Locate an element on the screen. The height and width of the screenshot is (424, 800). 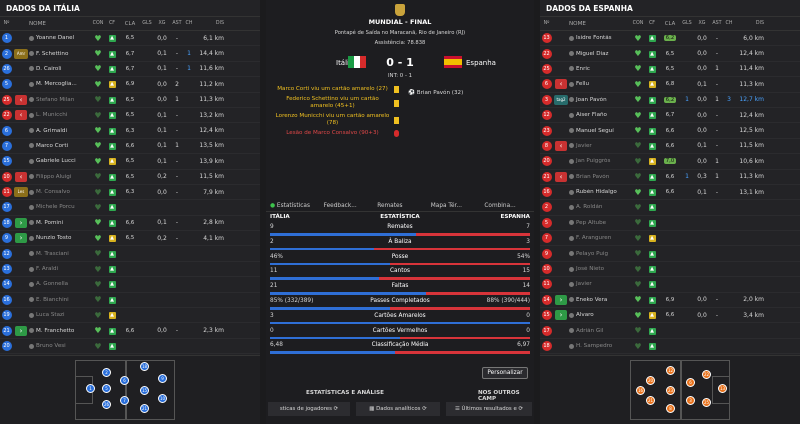
player-row: 16 Rubén Hidalgo ♥ ▲ 6,6 0,1- 13,1 km is located at coordinates (670, 193).